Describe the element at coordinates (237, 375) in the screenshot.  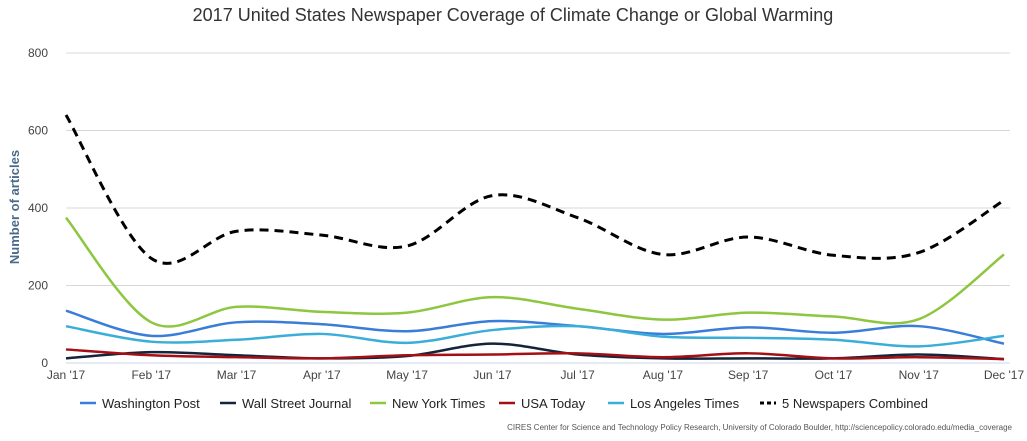
I see `x-tick-label: Mar '17` at that location.